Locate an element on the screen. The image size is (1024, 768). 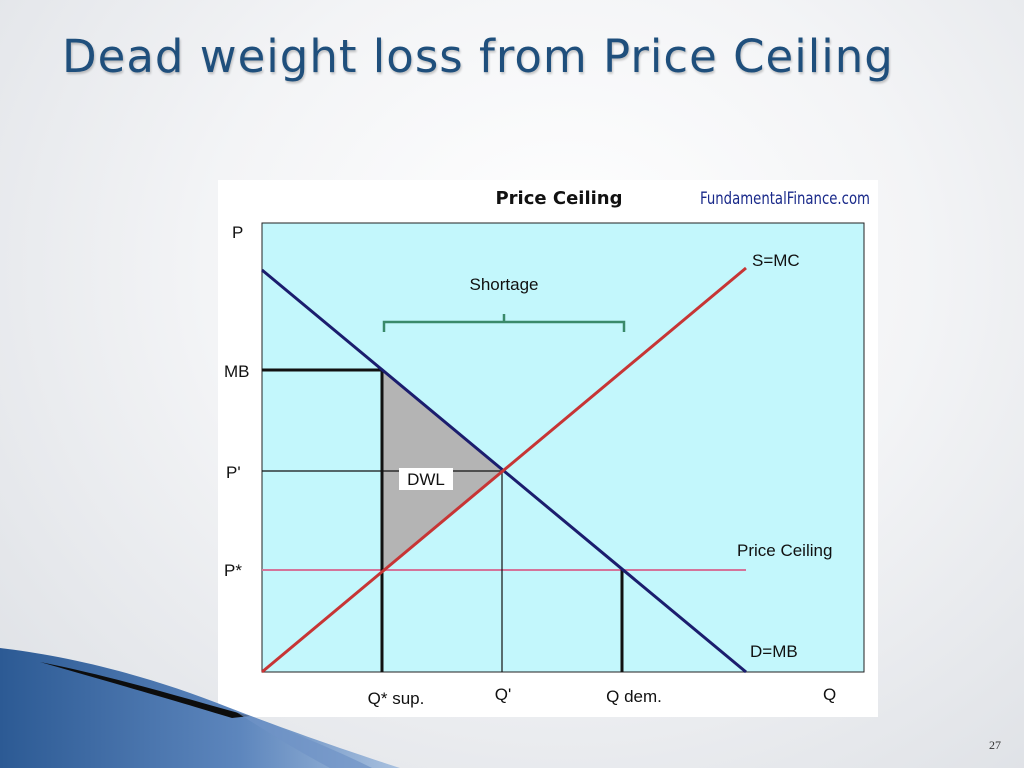
dwl-label-box is located at coordinates (426, 479).